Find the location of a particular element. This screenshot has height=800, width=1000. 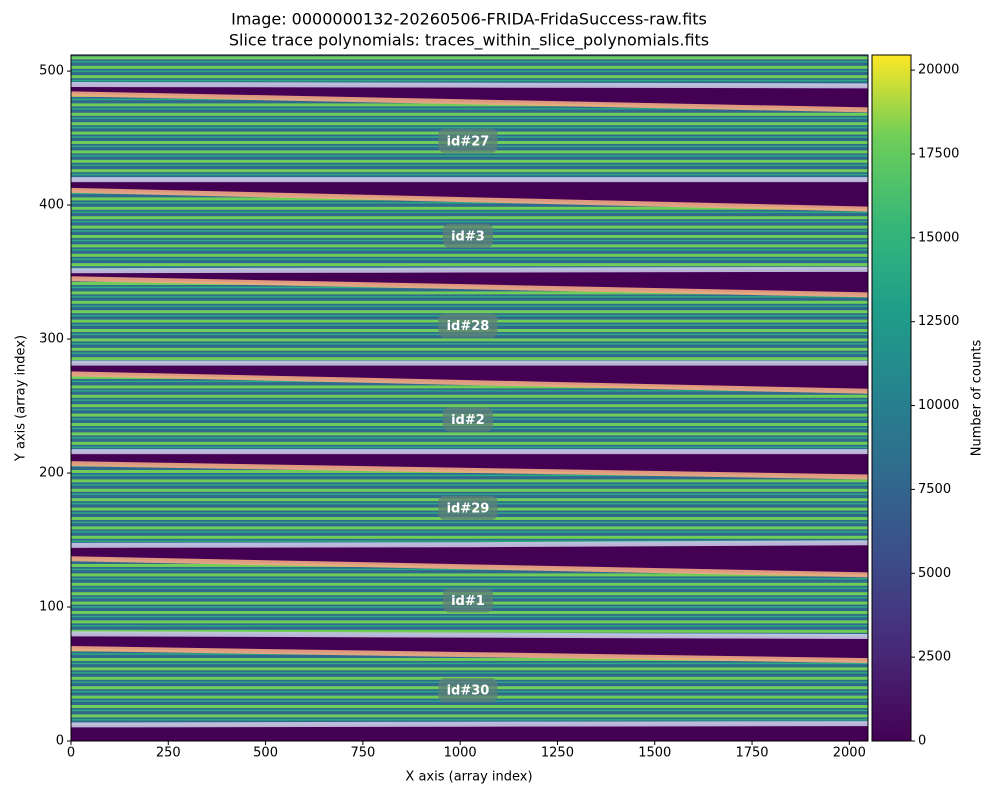

annotation-label: id#29 is located at coordinates (468, 508).